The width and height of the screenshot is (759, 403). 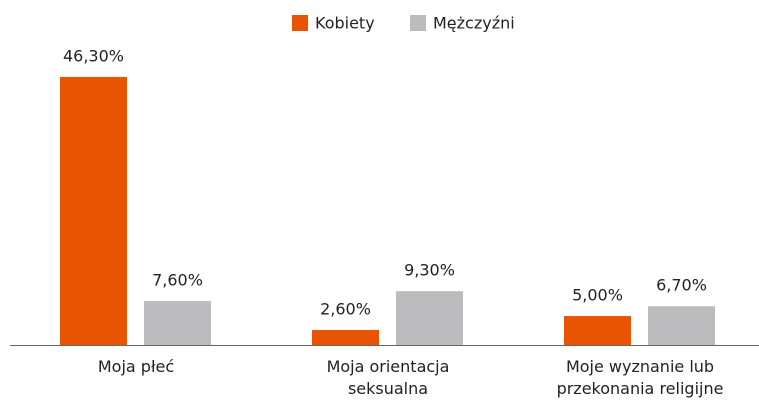 I want to click on legend-label: Kobiety, so click(x=345, y=23).